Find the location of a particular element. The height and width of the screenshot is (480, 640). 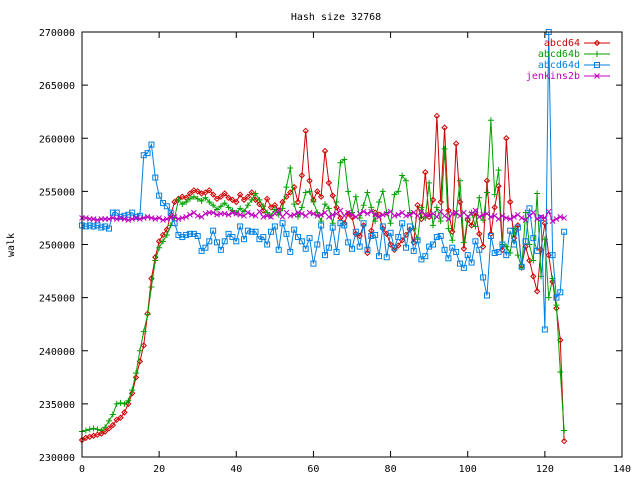

x-tick-label: 120 is located at coordinates (545, 469).